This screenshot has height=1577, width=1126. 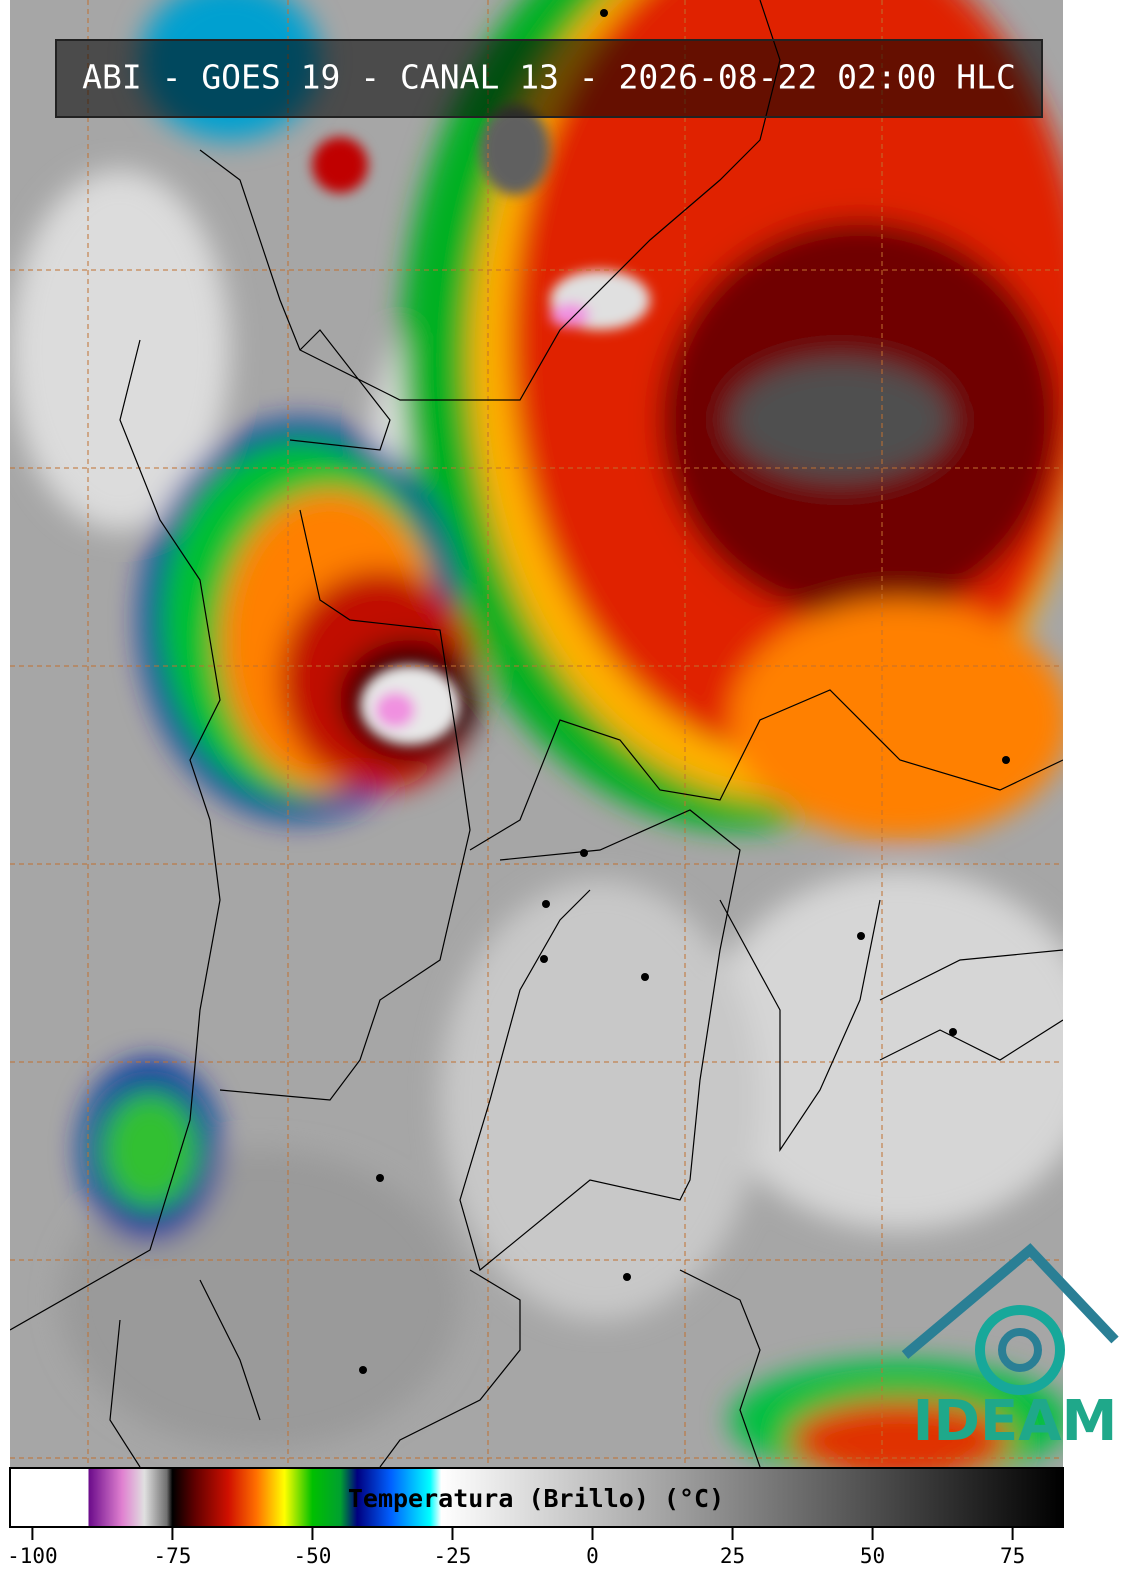 What do you see at coordinates (453, 1556) in the screenshot?
I see `colorbar-tick-label: -25` at bounding box center [453, 1556].